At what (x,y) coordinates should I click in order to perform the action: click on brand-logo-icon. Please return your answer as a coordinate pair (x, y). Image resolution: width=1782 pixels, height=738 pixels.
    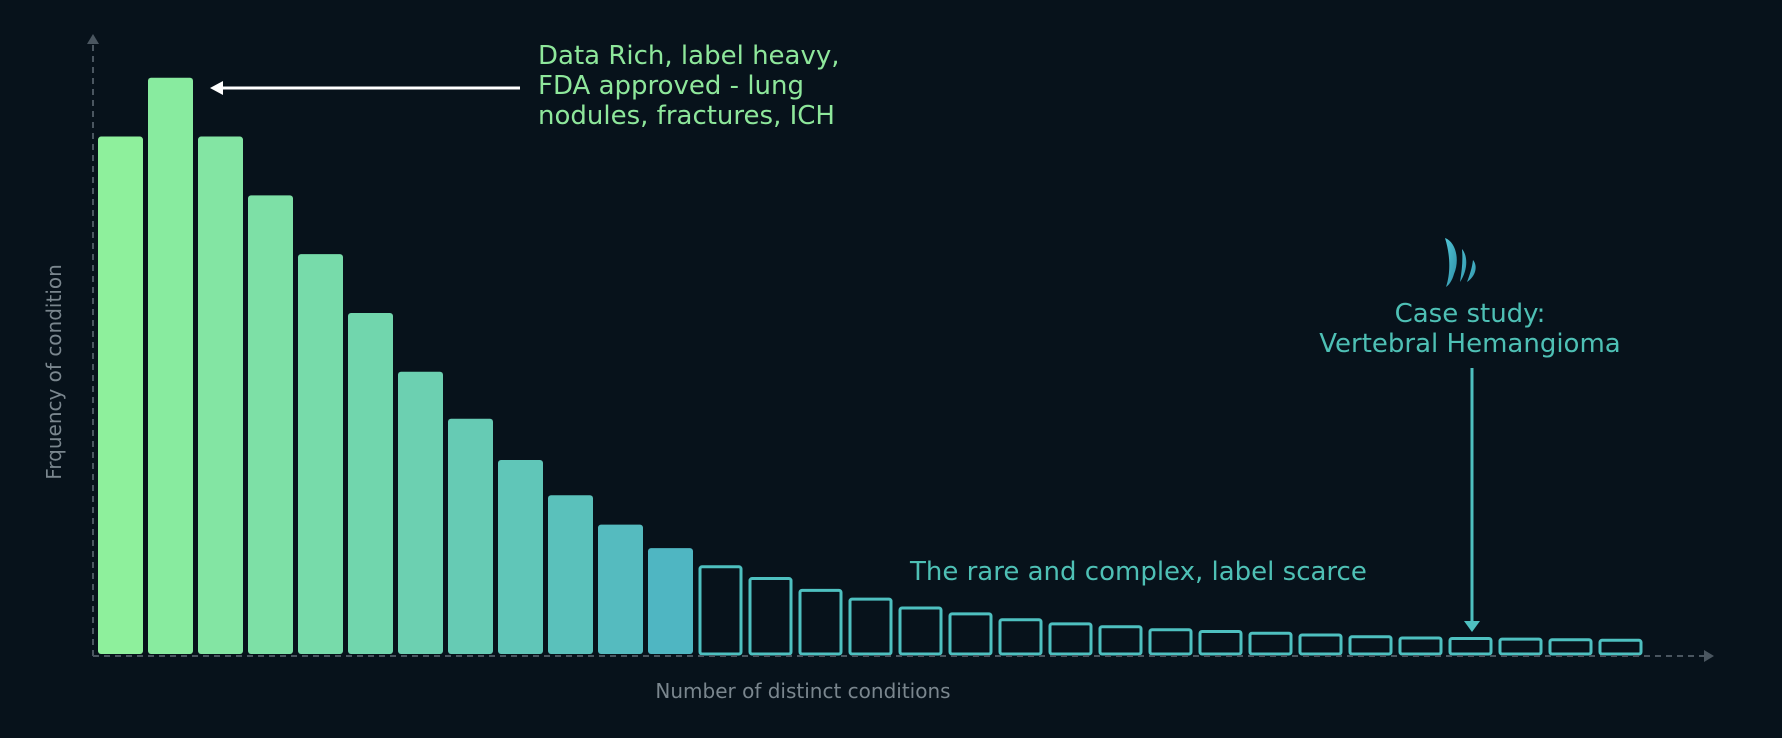
    Looking at the image, I should click on (1460, 262).